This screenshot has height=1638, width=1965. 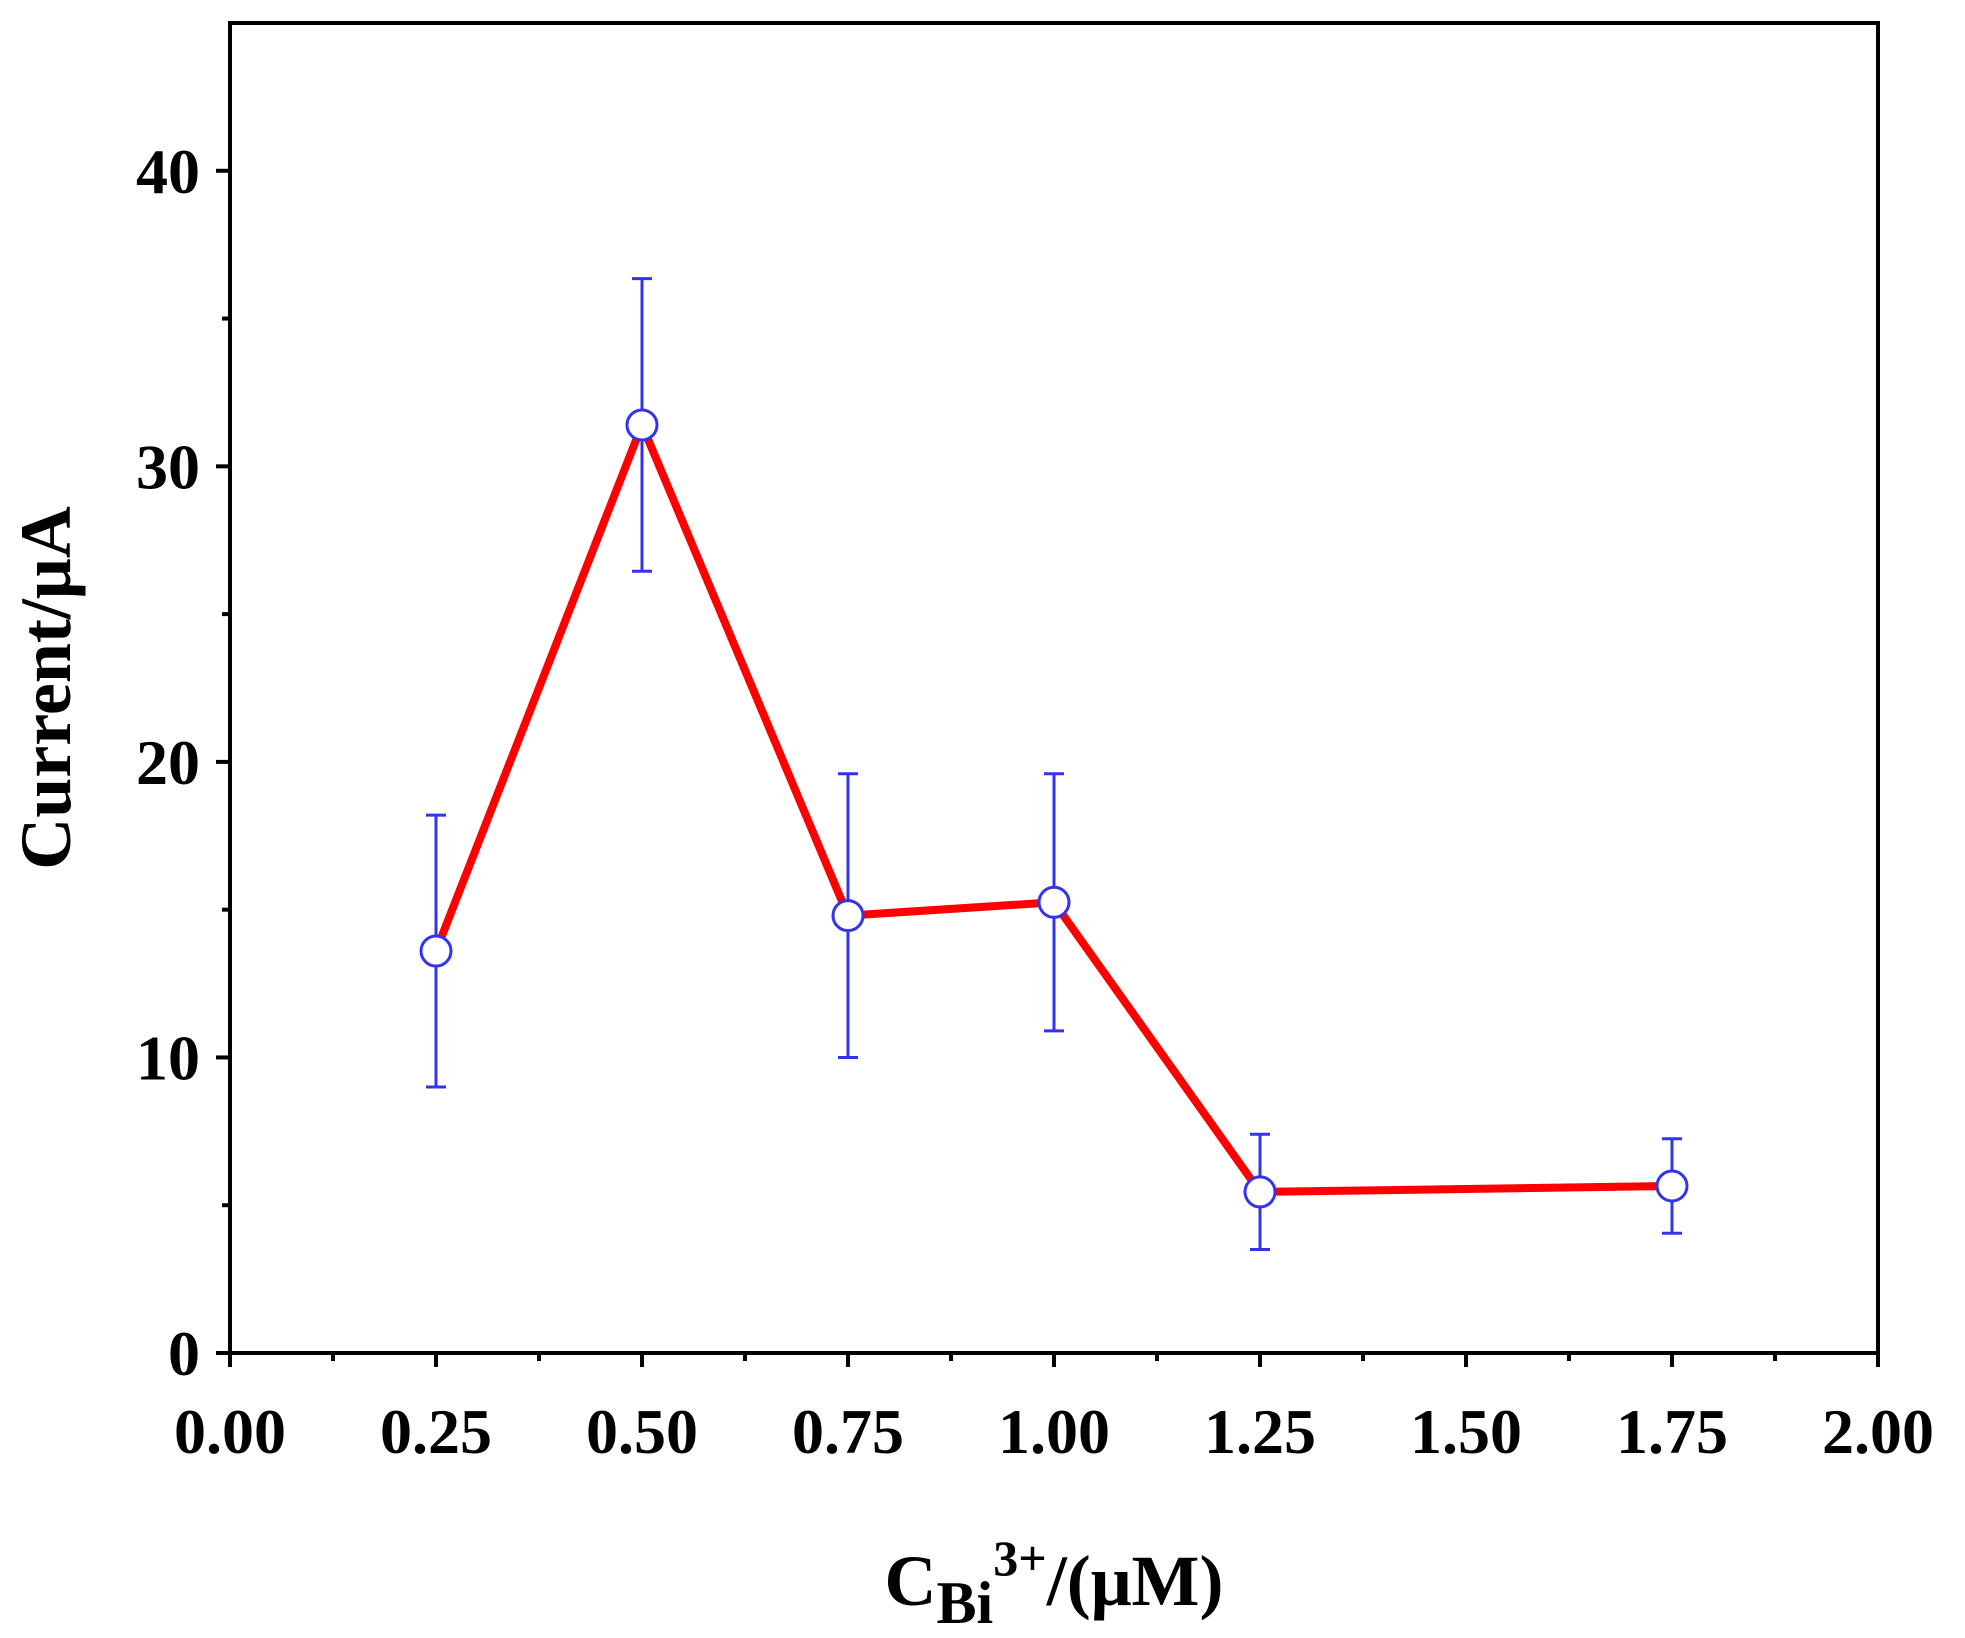 I want to click on x-tick-label: 1.00, so click(x=1054, y=1431).